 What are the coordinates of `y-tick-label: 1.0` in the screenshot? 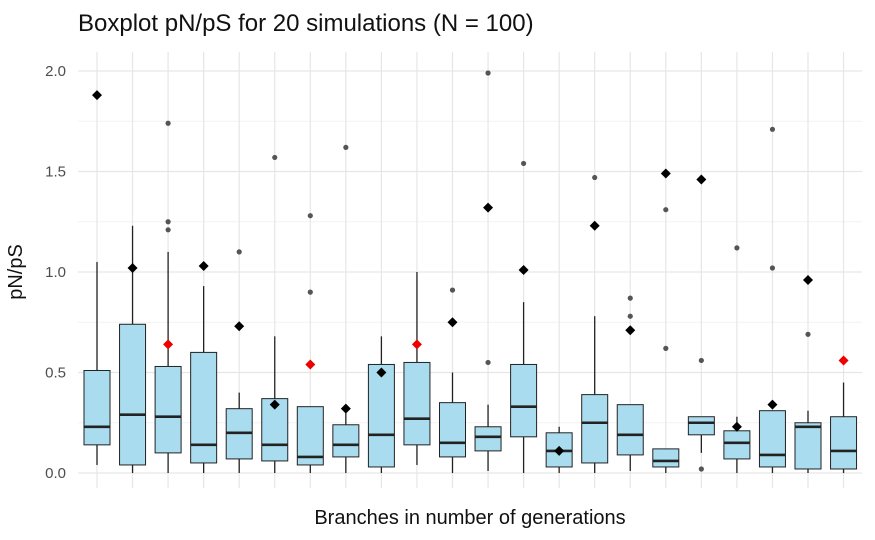 It's located at (55, 272).